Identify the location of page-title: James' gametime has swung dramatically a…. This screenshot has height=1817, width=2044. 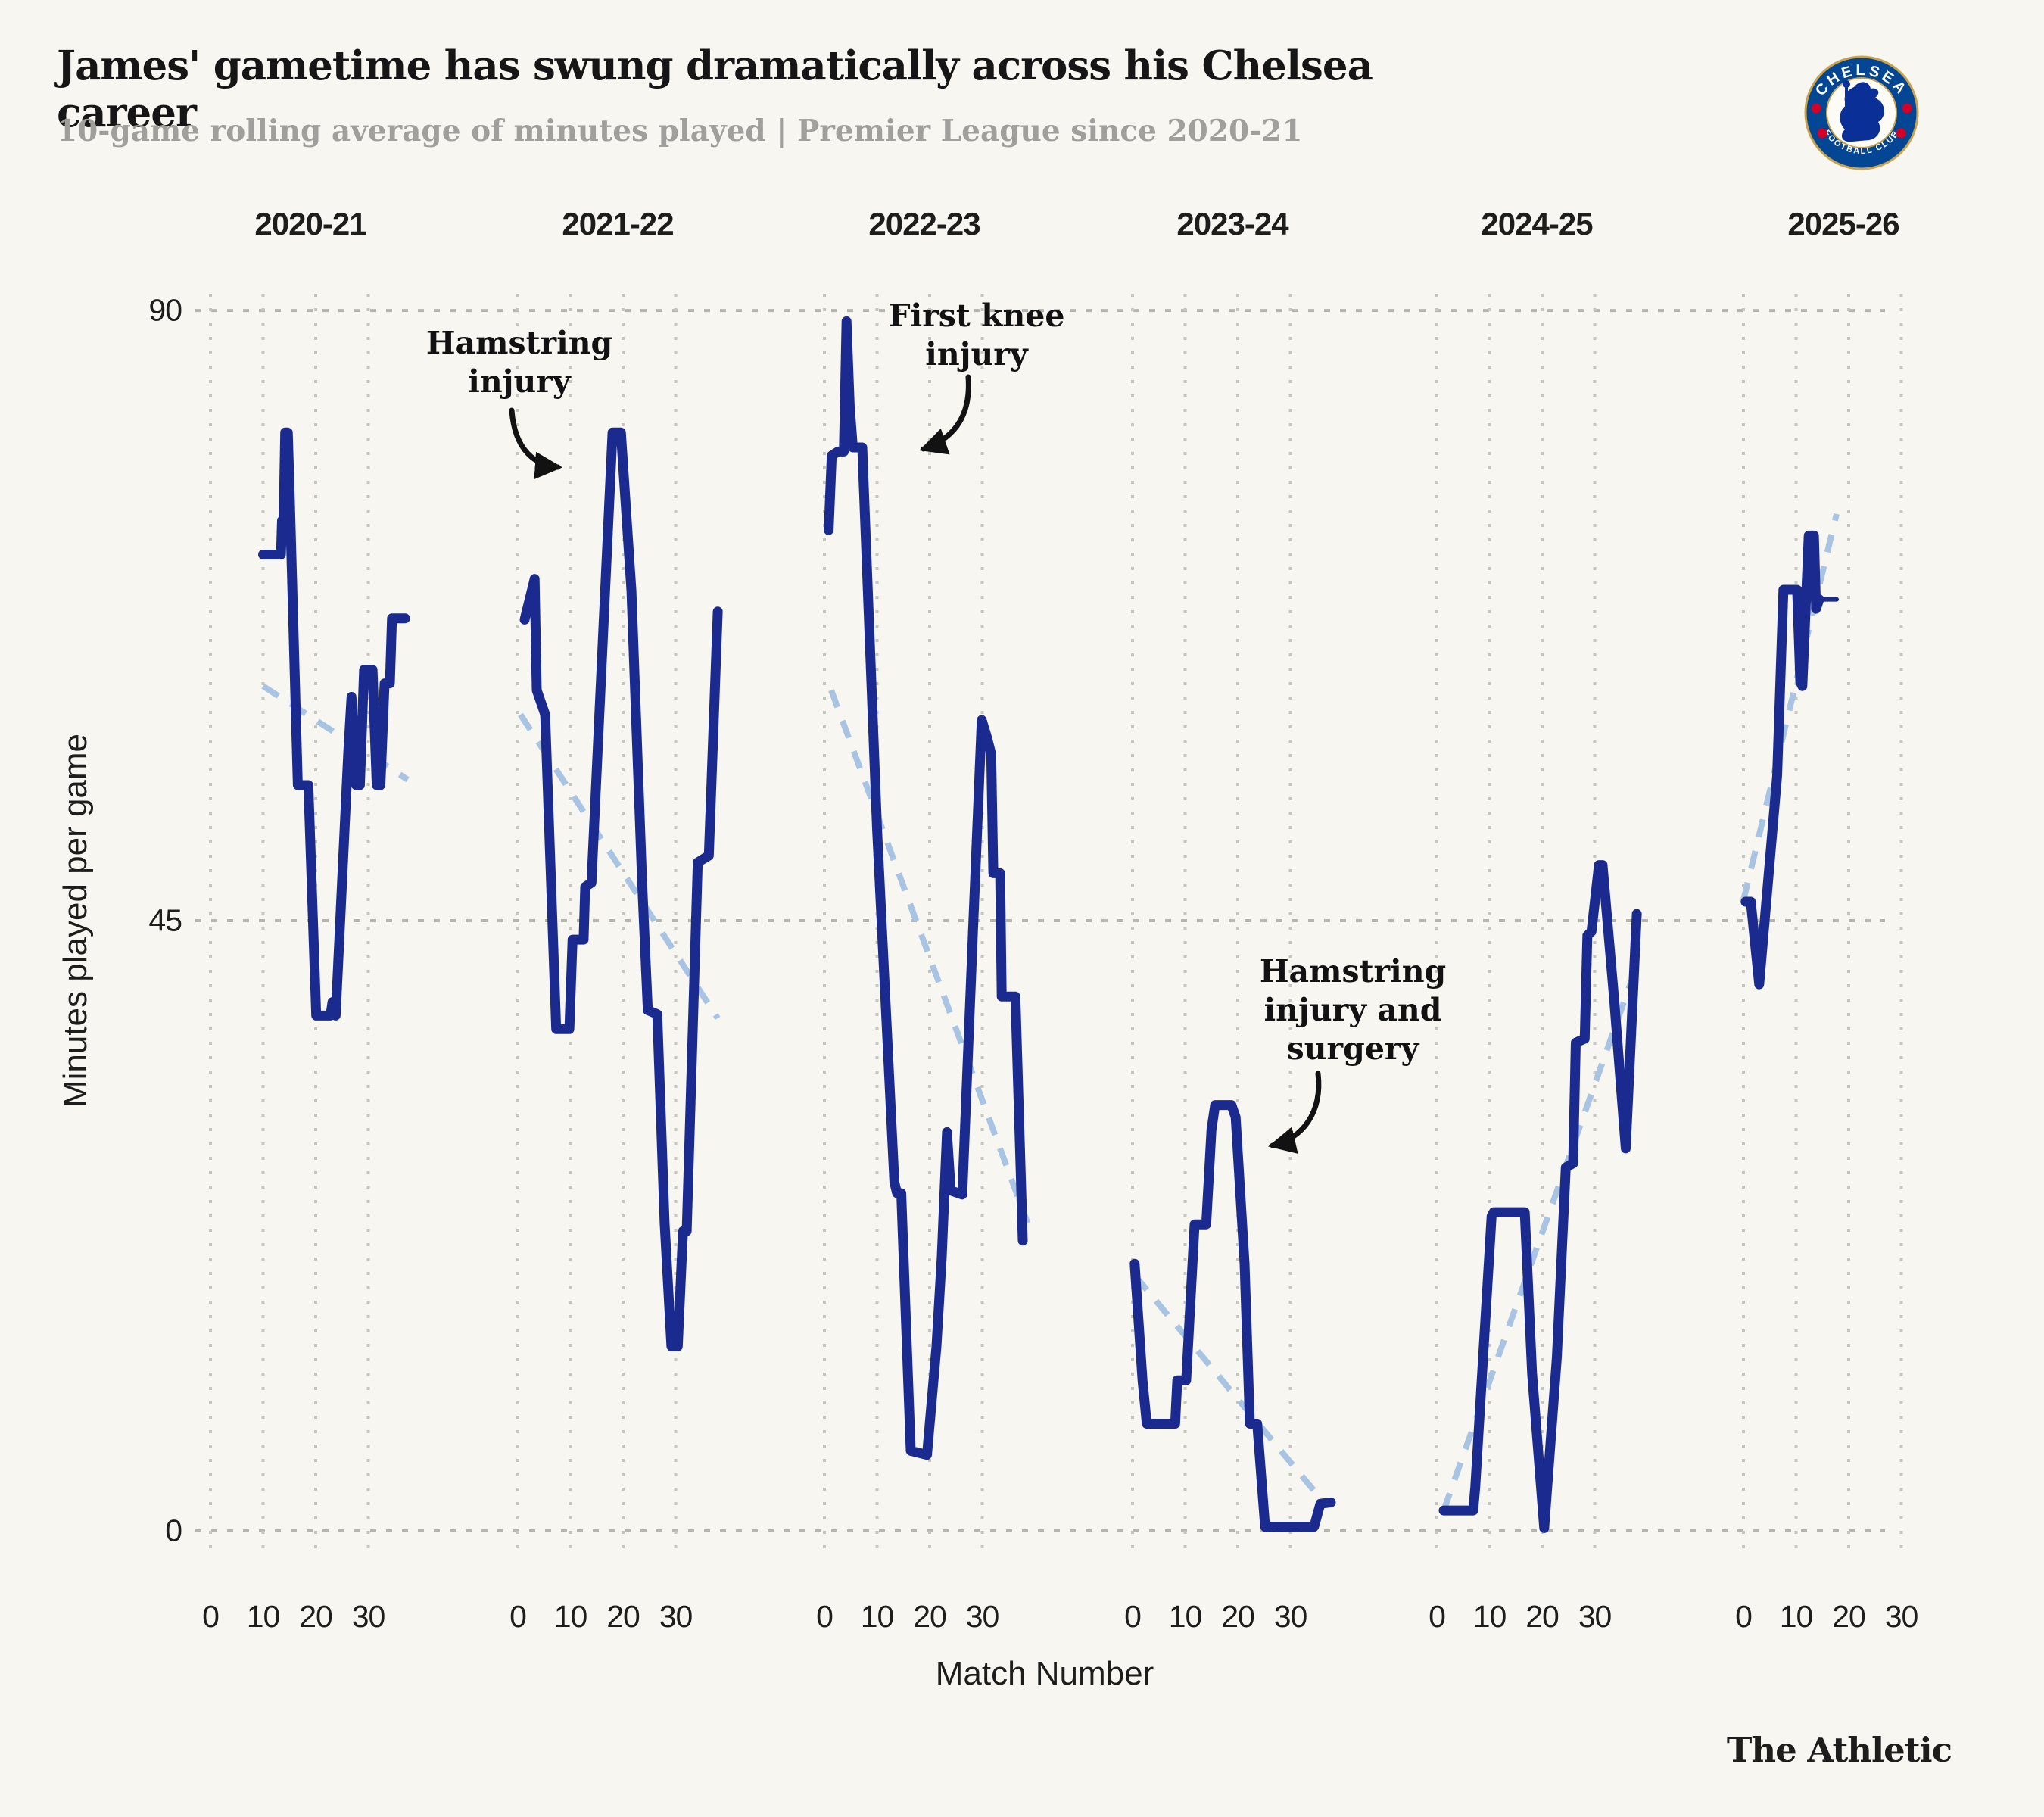
(715, 89).